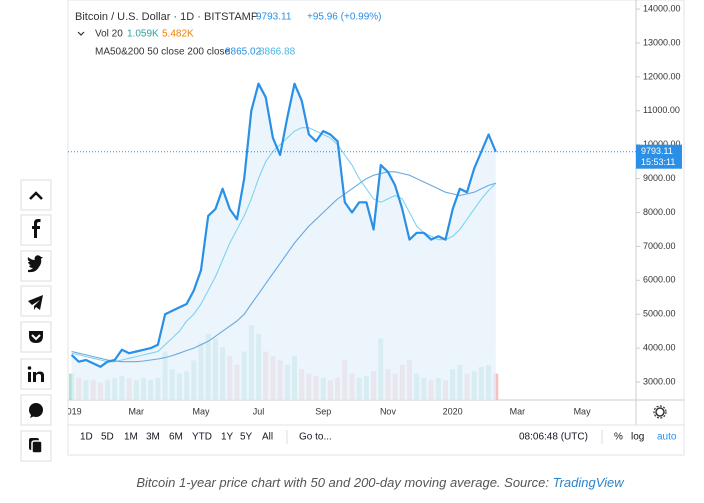 This screenshot has height=503, width=704. I want to click on range-button: 1Y, so click(227, 437).